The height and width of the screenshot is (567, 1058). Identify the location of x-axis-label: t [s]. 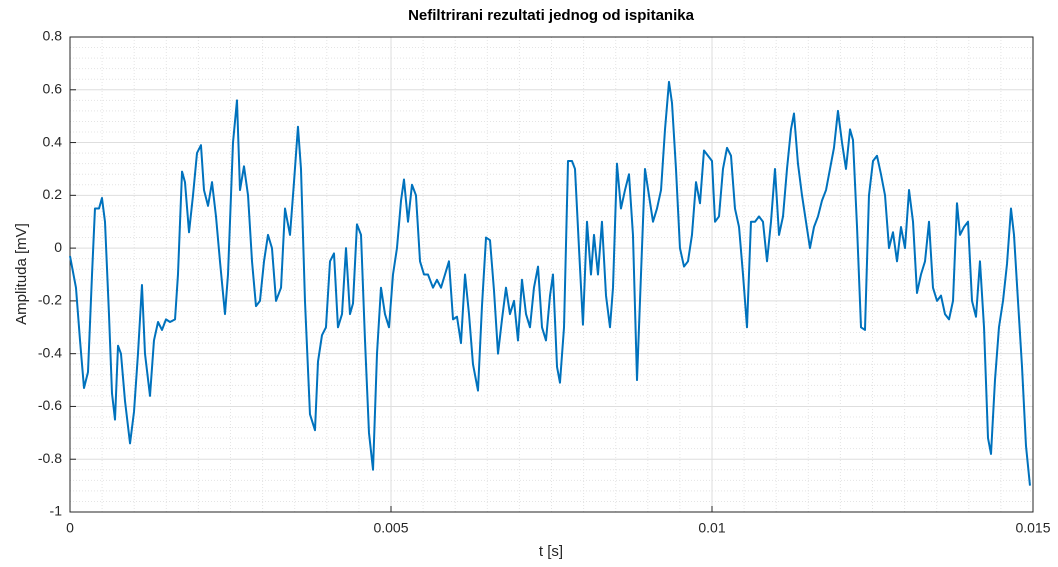
(551, 551).